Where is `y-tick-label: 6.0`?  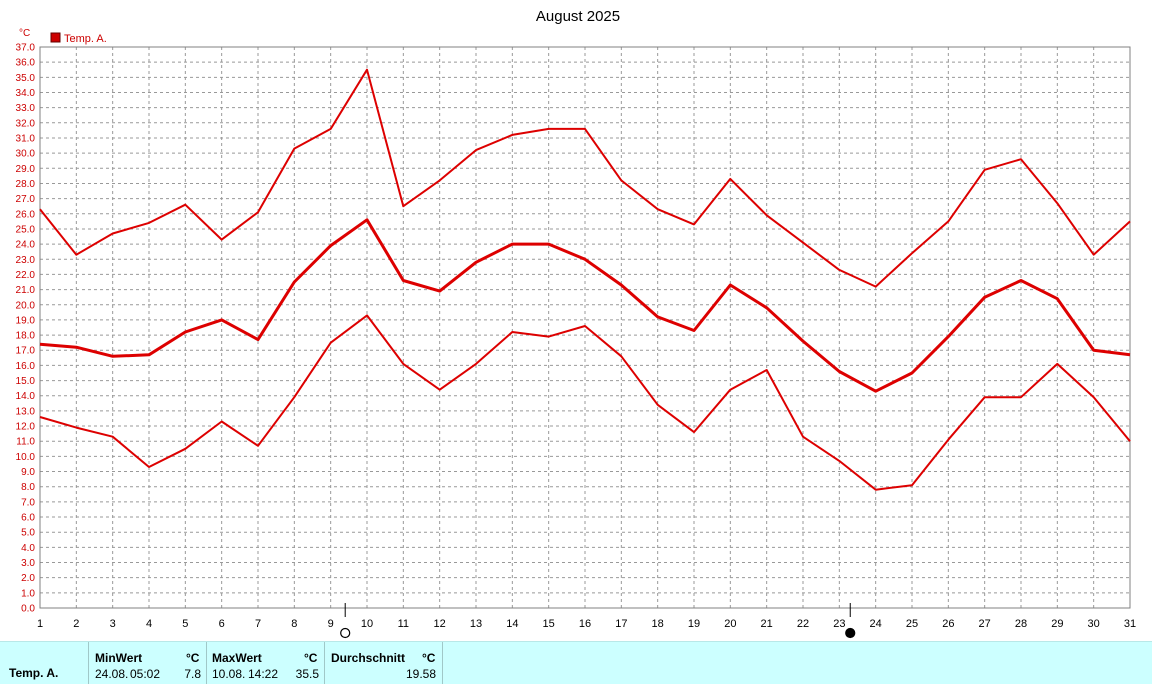 y-tick-label: 6.0 is located at coordinates (28, 518).